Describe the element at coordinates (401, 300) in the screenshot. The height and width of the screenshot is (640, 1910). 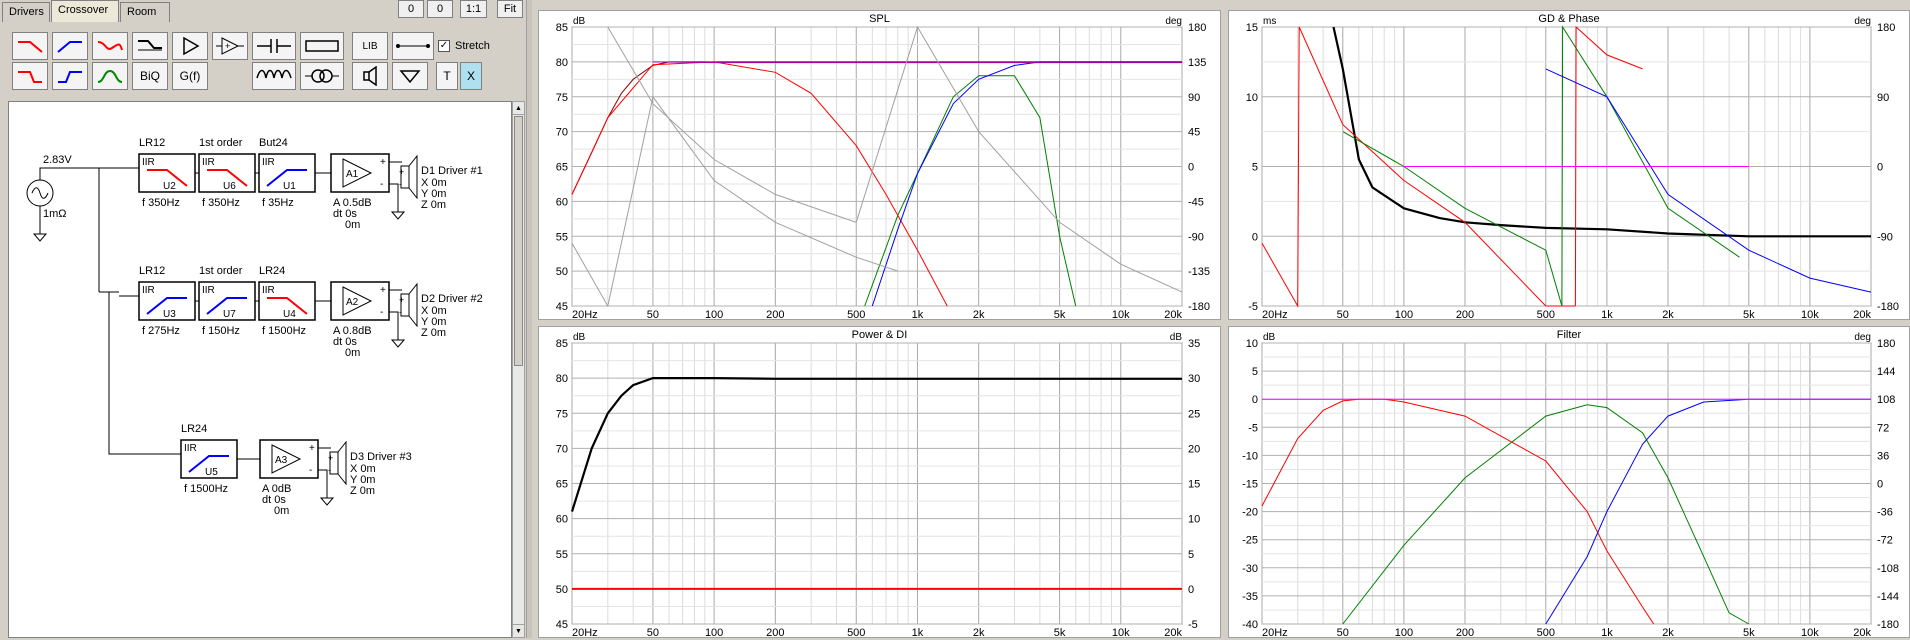
I see `driver-plus: +` at that location.